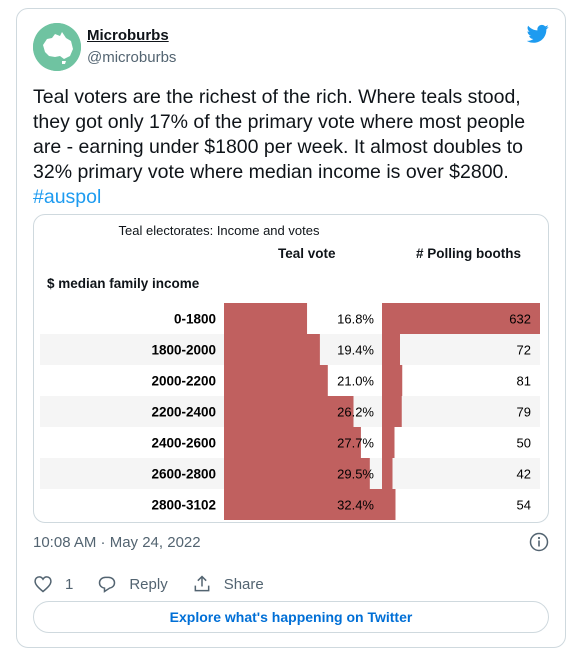 The height and width of the screenshot is (663, 580). What do you see at coordinates (183, 350) in the screenshot?
I see `income-bracket-label: 1800-2000` at bounding box center [183, 350].